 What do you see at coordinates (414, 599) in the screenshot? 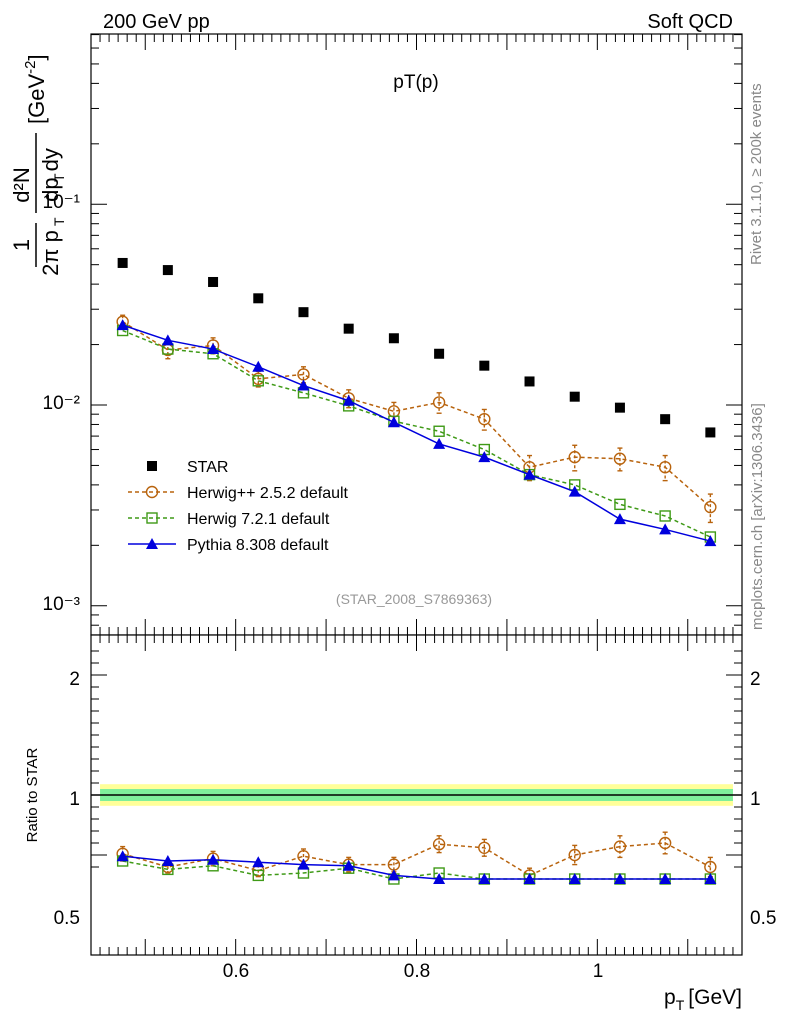
I see `analysis-watermark: (STAR_2008_S7869363)` at bounding box center [414, 599].